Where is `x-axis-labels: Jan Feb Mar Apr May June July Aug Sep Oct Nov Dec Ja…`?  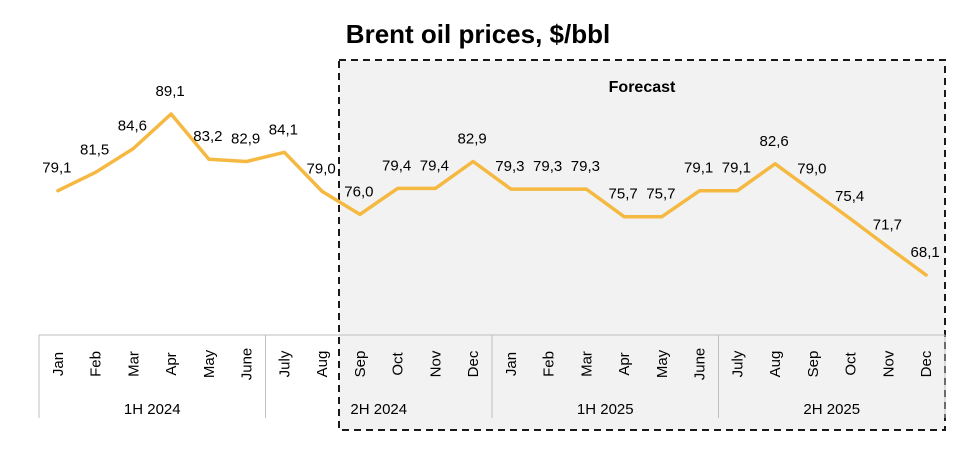
x-axis-labels: Jan Feb Mar Apr May June July Aug Sep Oct Nov Dec Ja… is located at coordinates (492, 383).